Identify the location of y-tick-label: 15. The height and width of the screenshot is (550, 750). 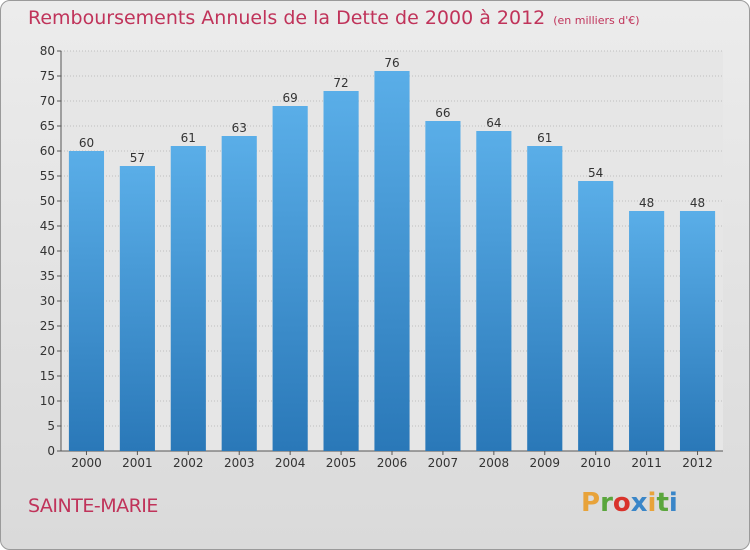
(47, 376).